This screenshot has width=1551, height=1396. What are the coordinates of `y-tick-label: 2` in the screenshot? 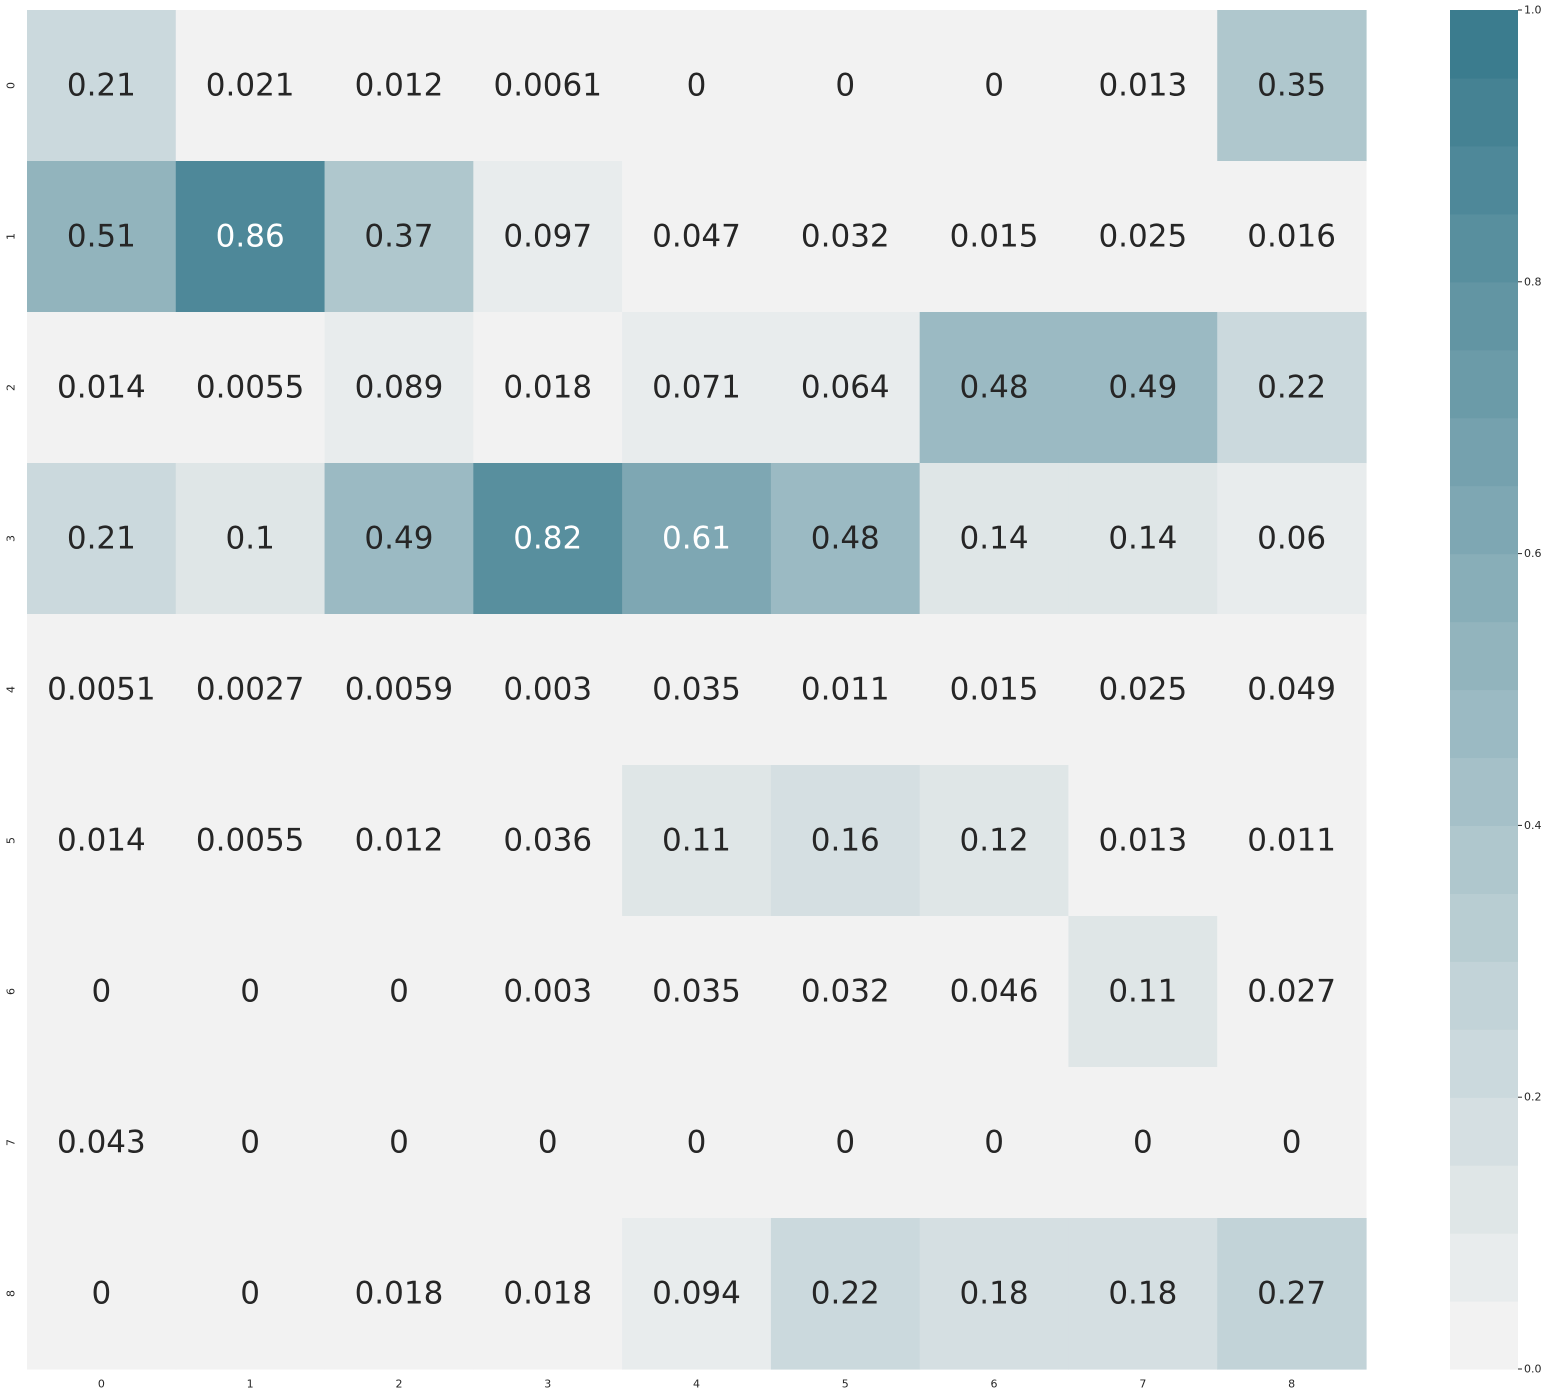 It's located at (11, 387).